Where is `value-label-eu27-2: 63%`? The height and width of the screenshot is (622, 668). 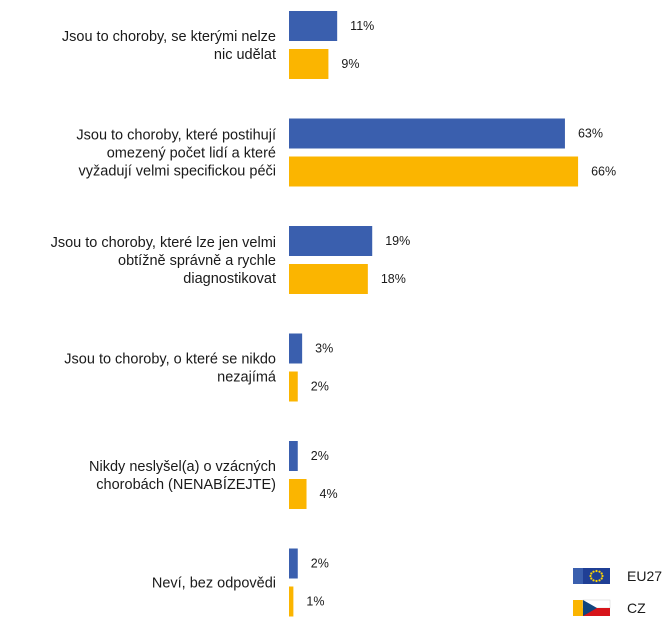
value-label-eu27-2: 63% is located at coordinates (590, 134).